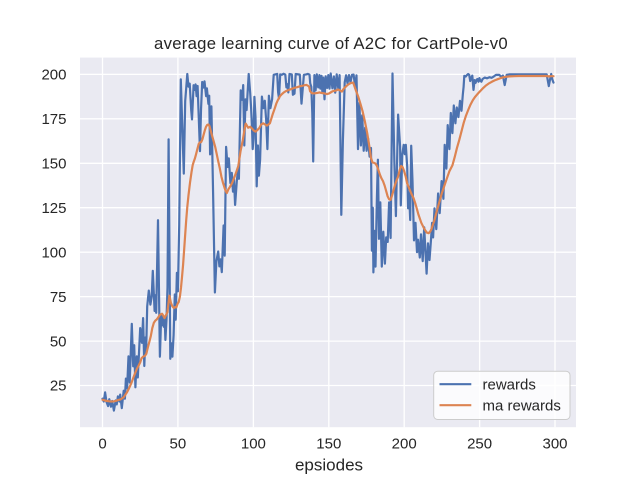 The image size is (640, 480). What do you see at coordinates (479, 444) in the screenshot?
I see `svg-text: 250` at bounding box center [479, 444].